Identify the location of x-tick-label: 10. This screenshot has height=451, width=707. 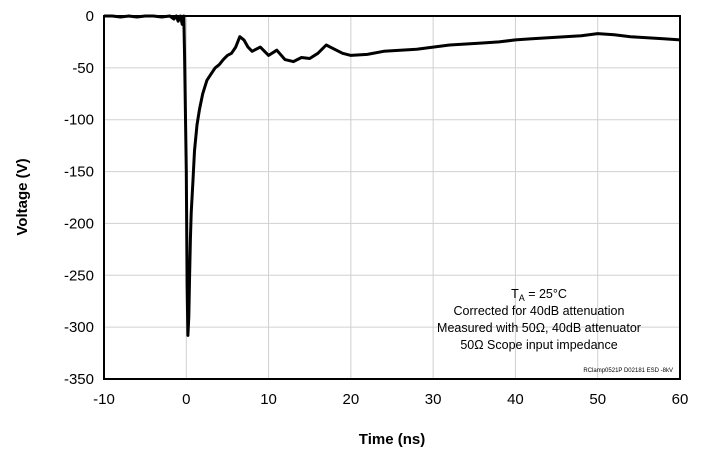
(268, 399).